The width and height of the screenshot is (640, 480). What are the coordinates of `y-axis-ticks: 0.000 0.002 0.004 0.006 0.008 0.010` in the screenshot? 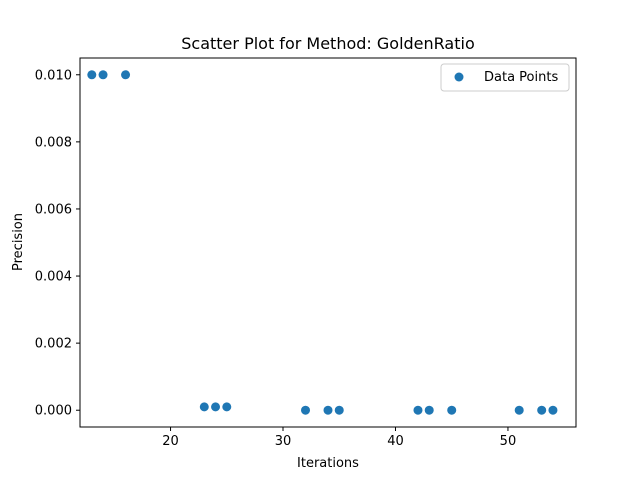 It's located at (57, 243).